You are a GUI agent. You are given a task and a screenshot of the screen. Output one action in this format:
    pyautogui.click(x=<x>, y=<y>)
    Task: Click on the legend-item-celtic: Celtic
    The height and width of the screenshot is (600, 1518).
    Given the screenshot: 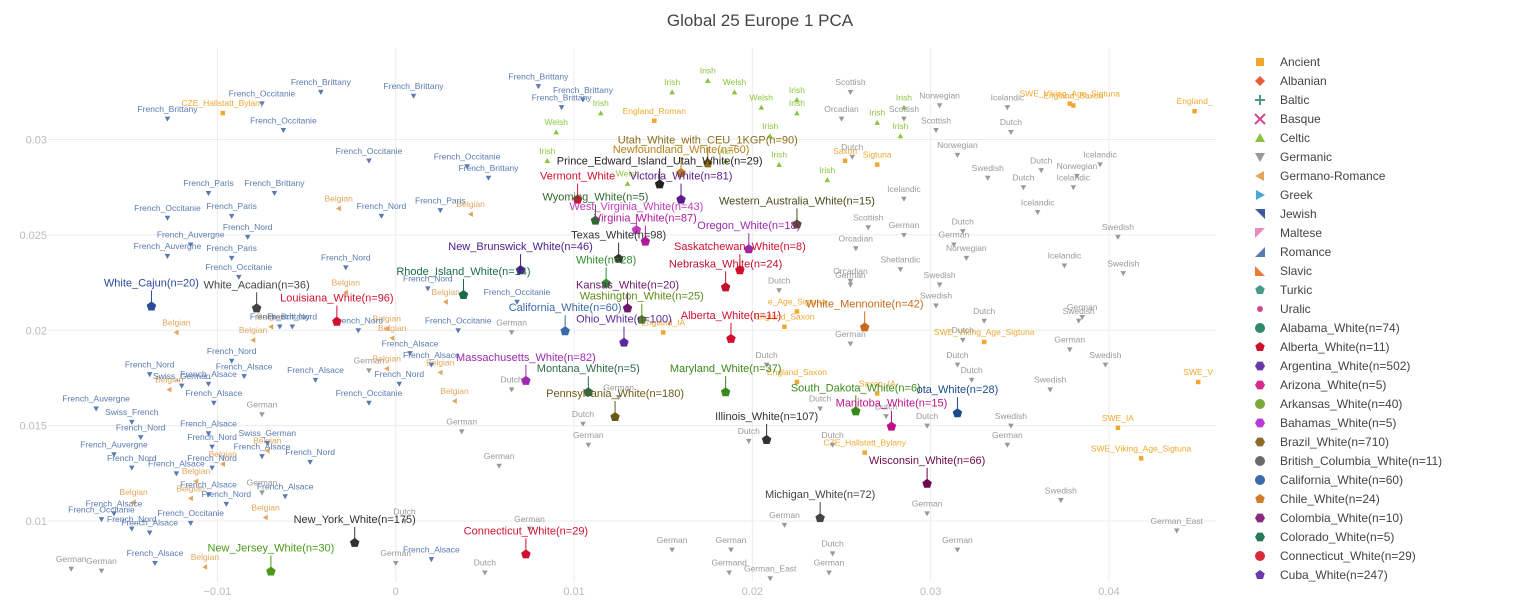 What is the action you would take?
    pyautogui.click(x=1282, y=138)
    